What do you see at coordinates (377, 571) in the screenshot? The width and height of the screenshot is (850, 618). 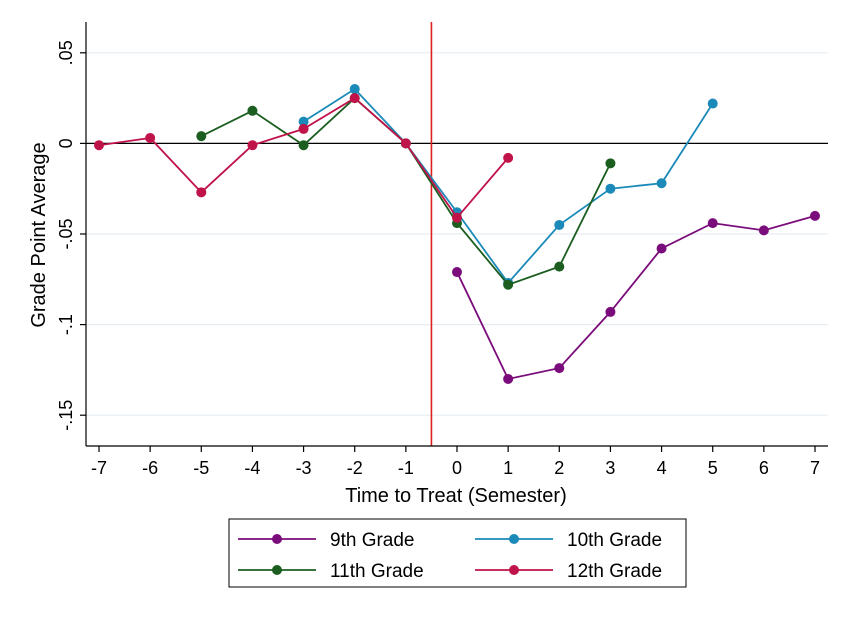 I see `legend-label: 11th Grade` at bounding box center [377, 571].